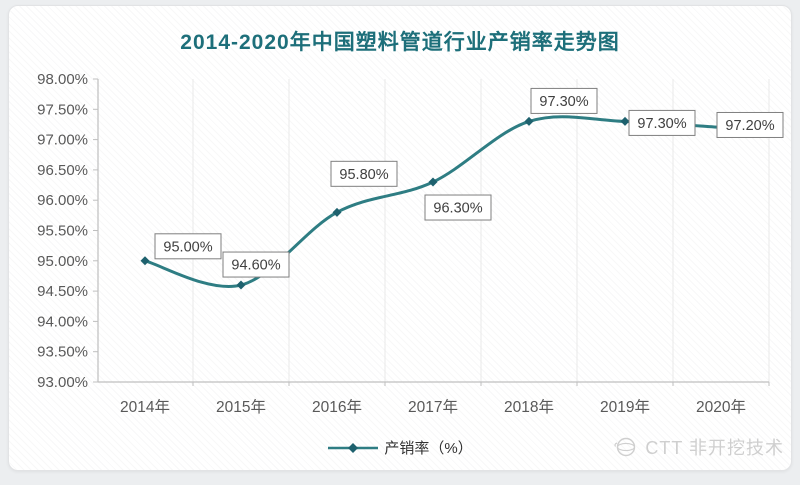 This screenshot has width=800, height=485. What do you see at coordinates (625, 407) in the screenshot?
I see `svg-text: 2019年` at bounding box center [625, 407].